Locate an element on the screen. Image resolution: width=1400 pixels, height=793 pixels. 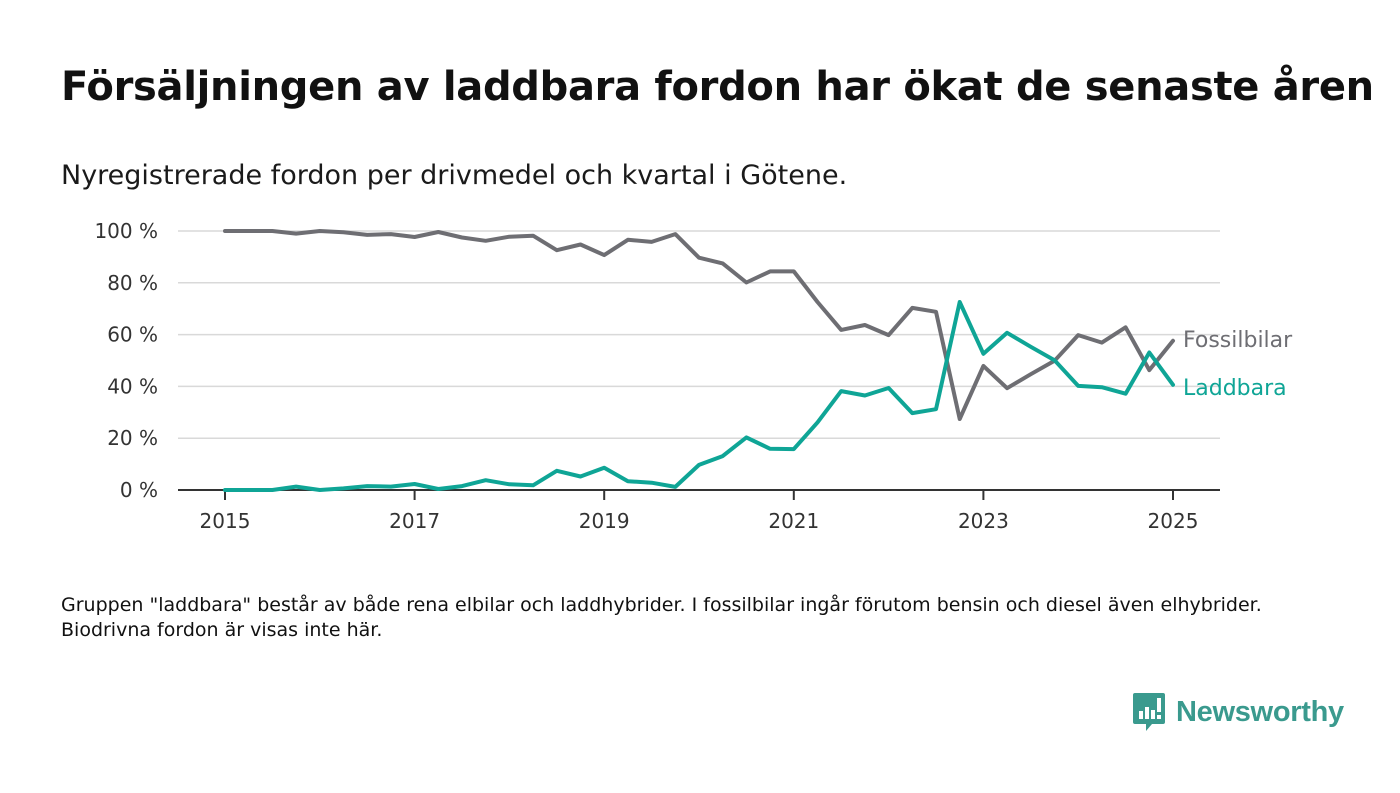
x-tick-label: 2017 is located at coordinates (414, 521).